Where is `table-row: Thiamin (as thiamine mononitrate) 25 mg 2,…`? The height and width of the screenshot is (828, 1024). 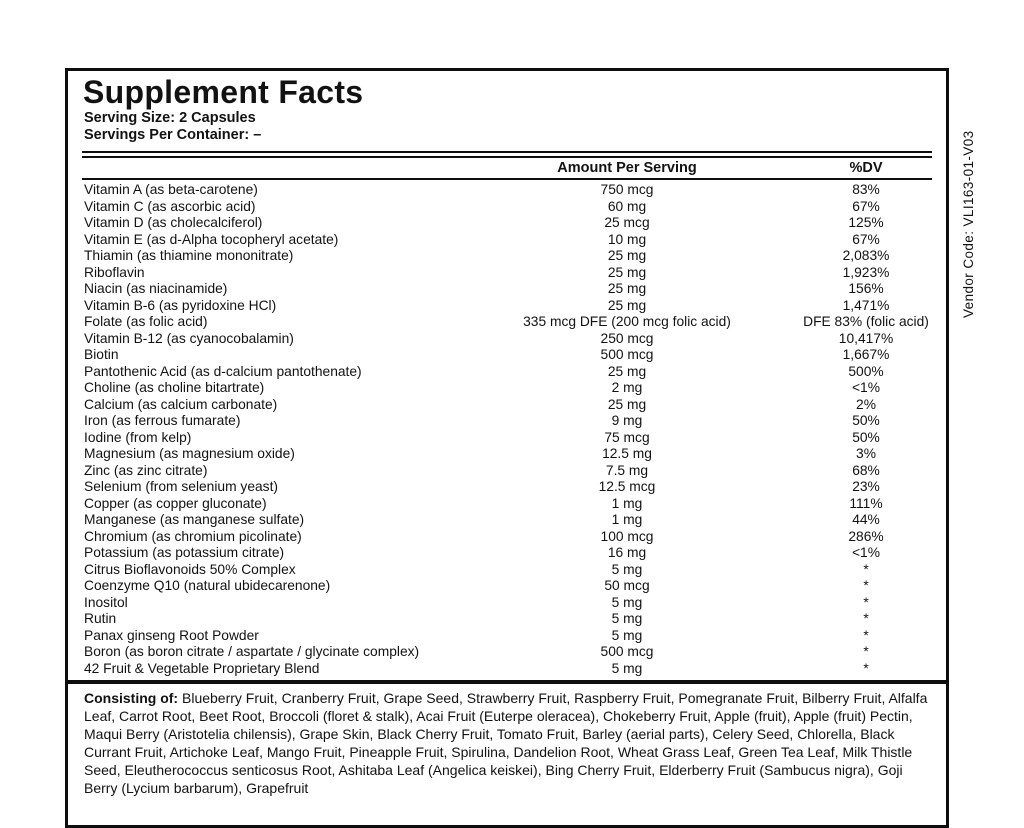
table-row: Thiamin (as thiamine mononitrate) 25 mg 2,… is located at coordinates (507, 256).